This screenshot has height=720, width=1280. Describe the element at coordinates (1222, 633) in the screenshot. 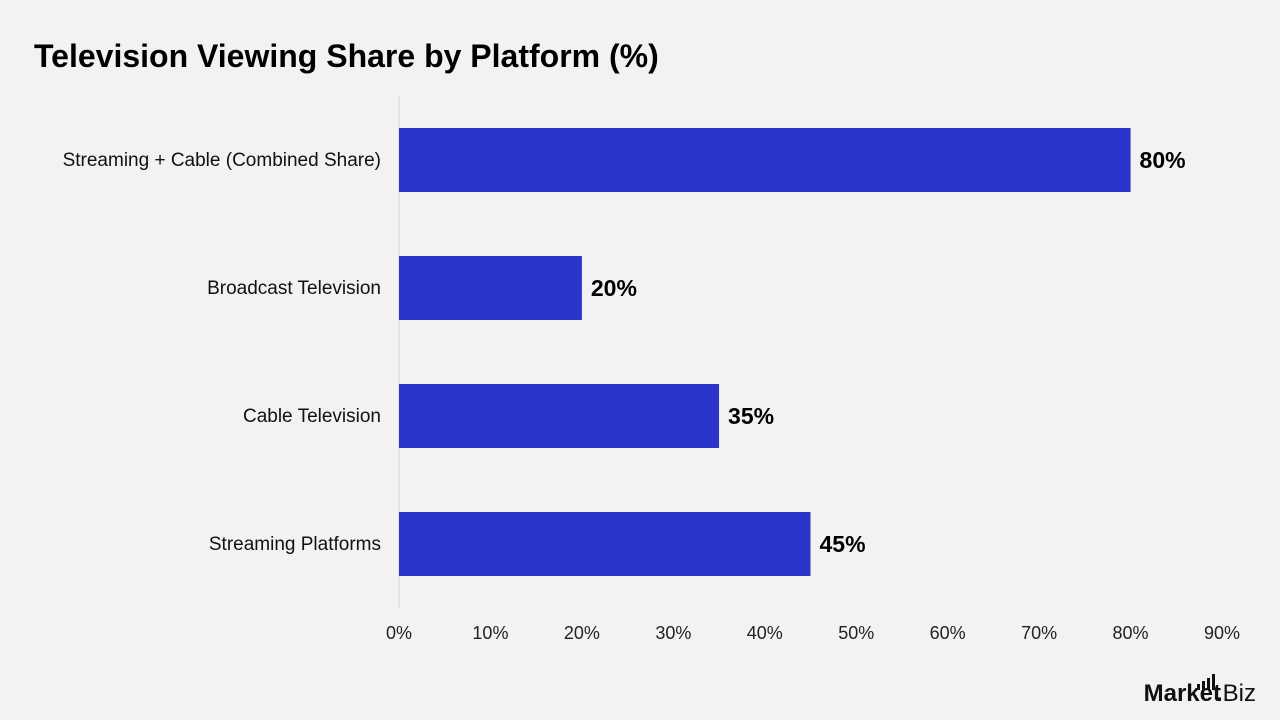

I see `x-tick-label: 90%` at that location.